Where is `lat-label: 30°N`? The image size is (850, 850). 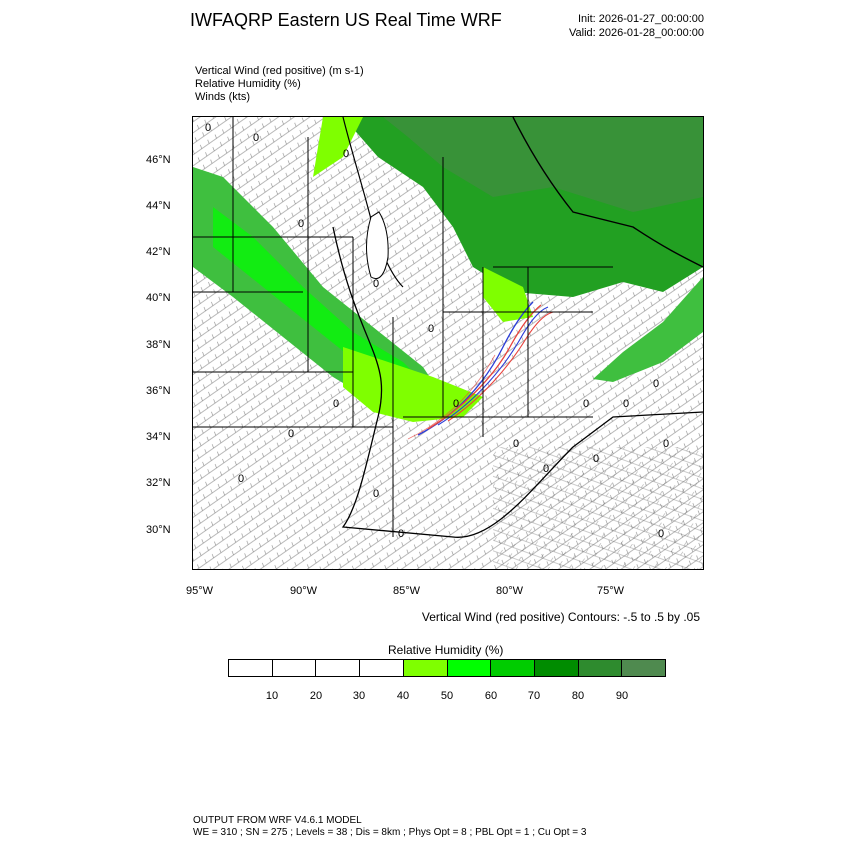 lat-label: 30°N is located at coordinates (158, 530).